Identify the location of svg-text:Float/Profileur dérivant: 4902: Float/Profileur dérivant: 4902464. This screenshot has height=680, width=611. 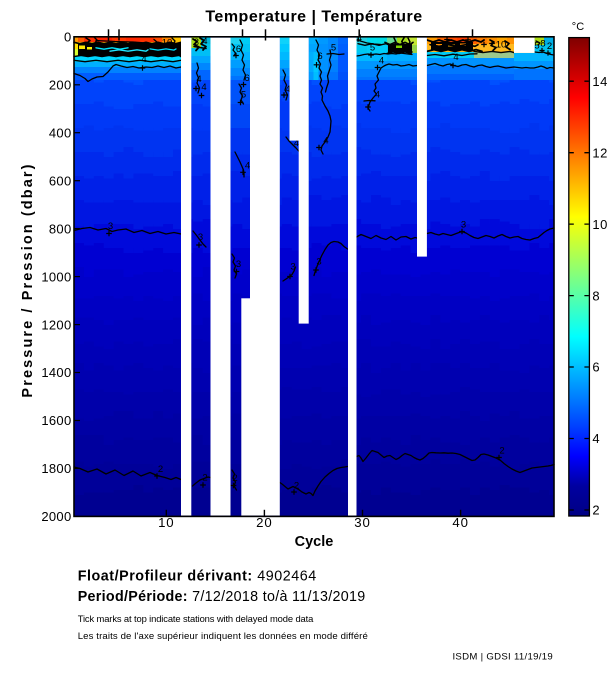
(197, 577).